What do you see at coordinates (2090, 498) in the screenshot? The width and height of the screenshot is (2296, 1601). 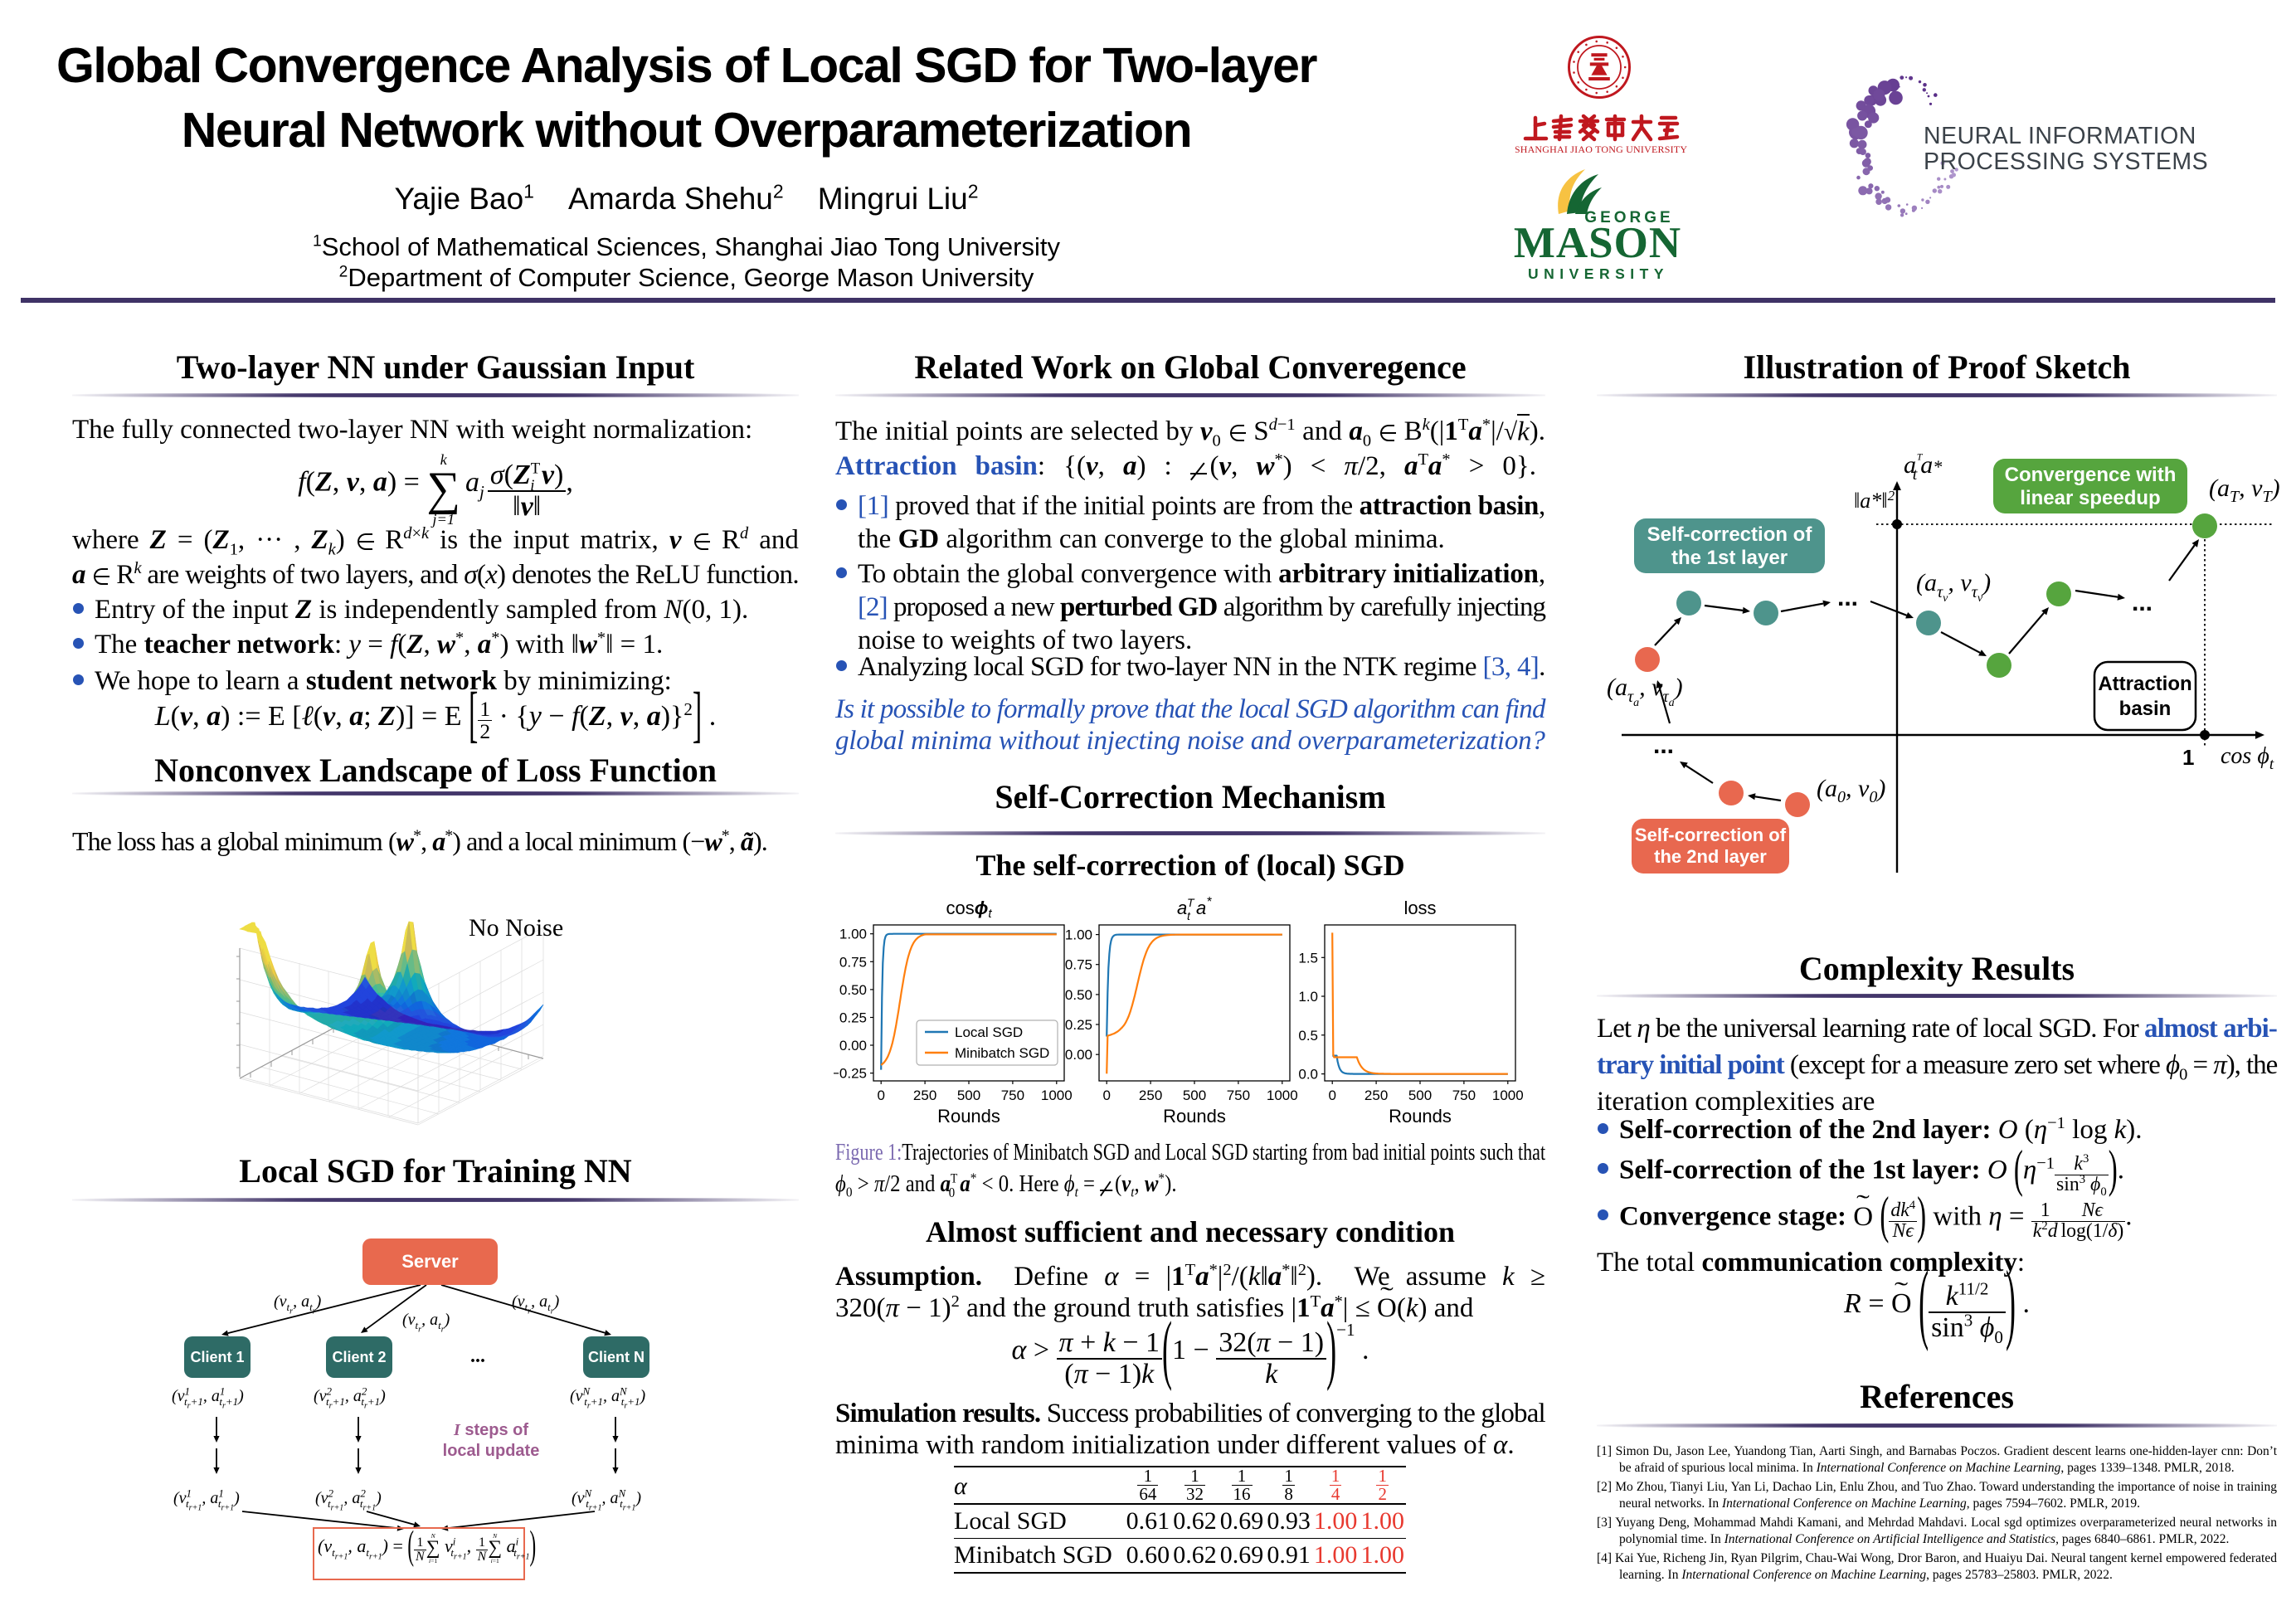 I see `svg-text: linear speedup` at bounding box center [2090, 498].